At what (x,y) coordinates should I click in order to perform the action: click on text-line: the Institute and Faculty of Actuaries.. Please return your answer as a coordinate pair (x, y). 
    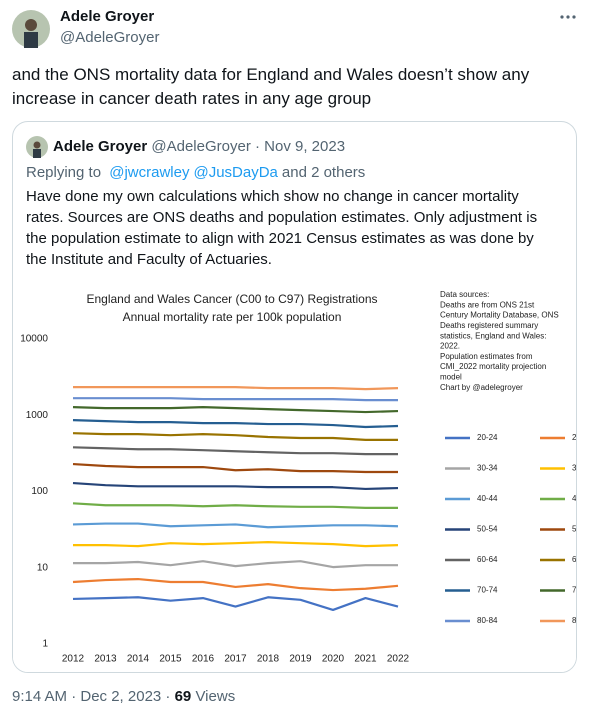
    Looking at the image, I should click on (149, 259).